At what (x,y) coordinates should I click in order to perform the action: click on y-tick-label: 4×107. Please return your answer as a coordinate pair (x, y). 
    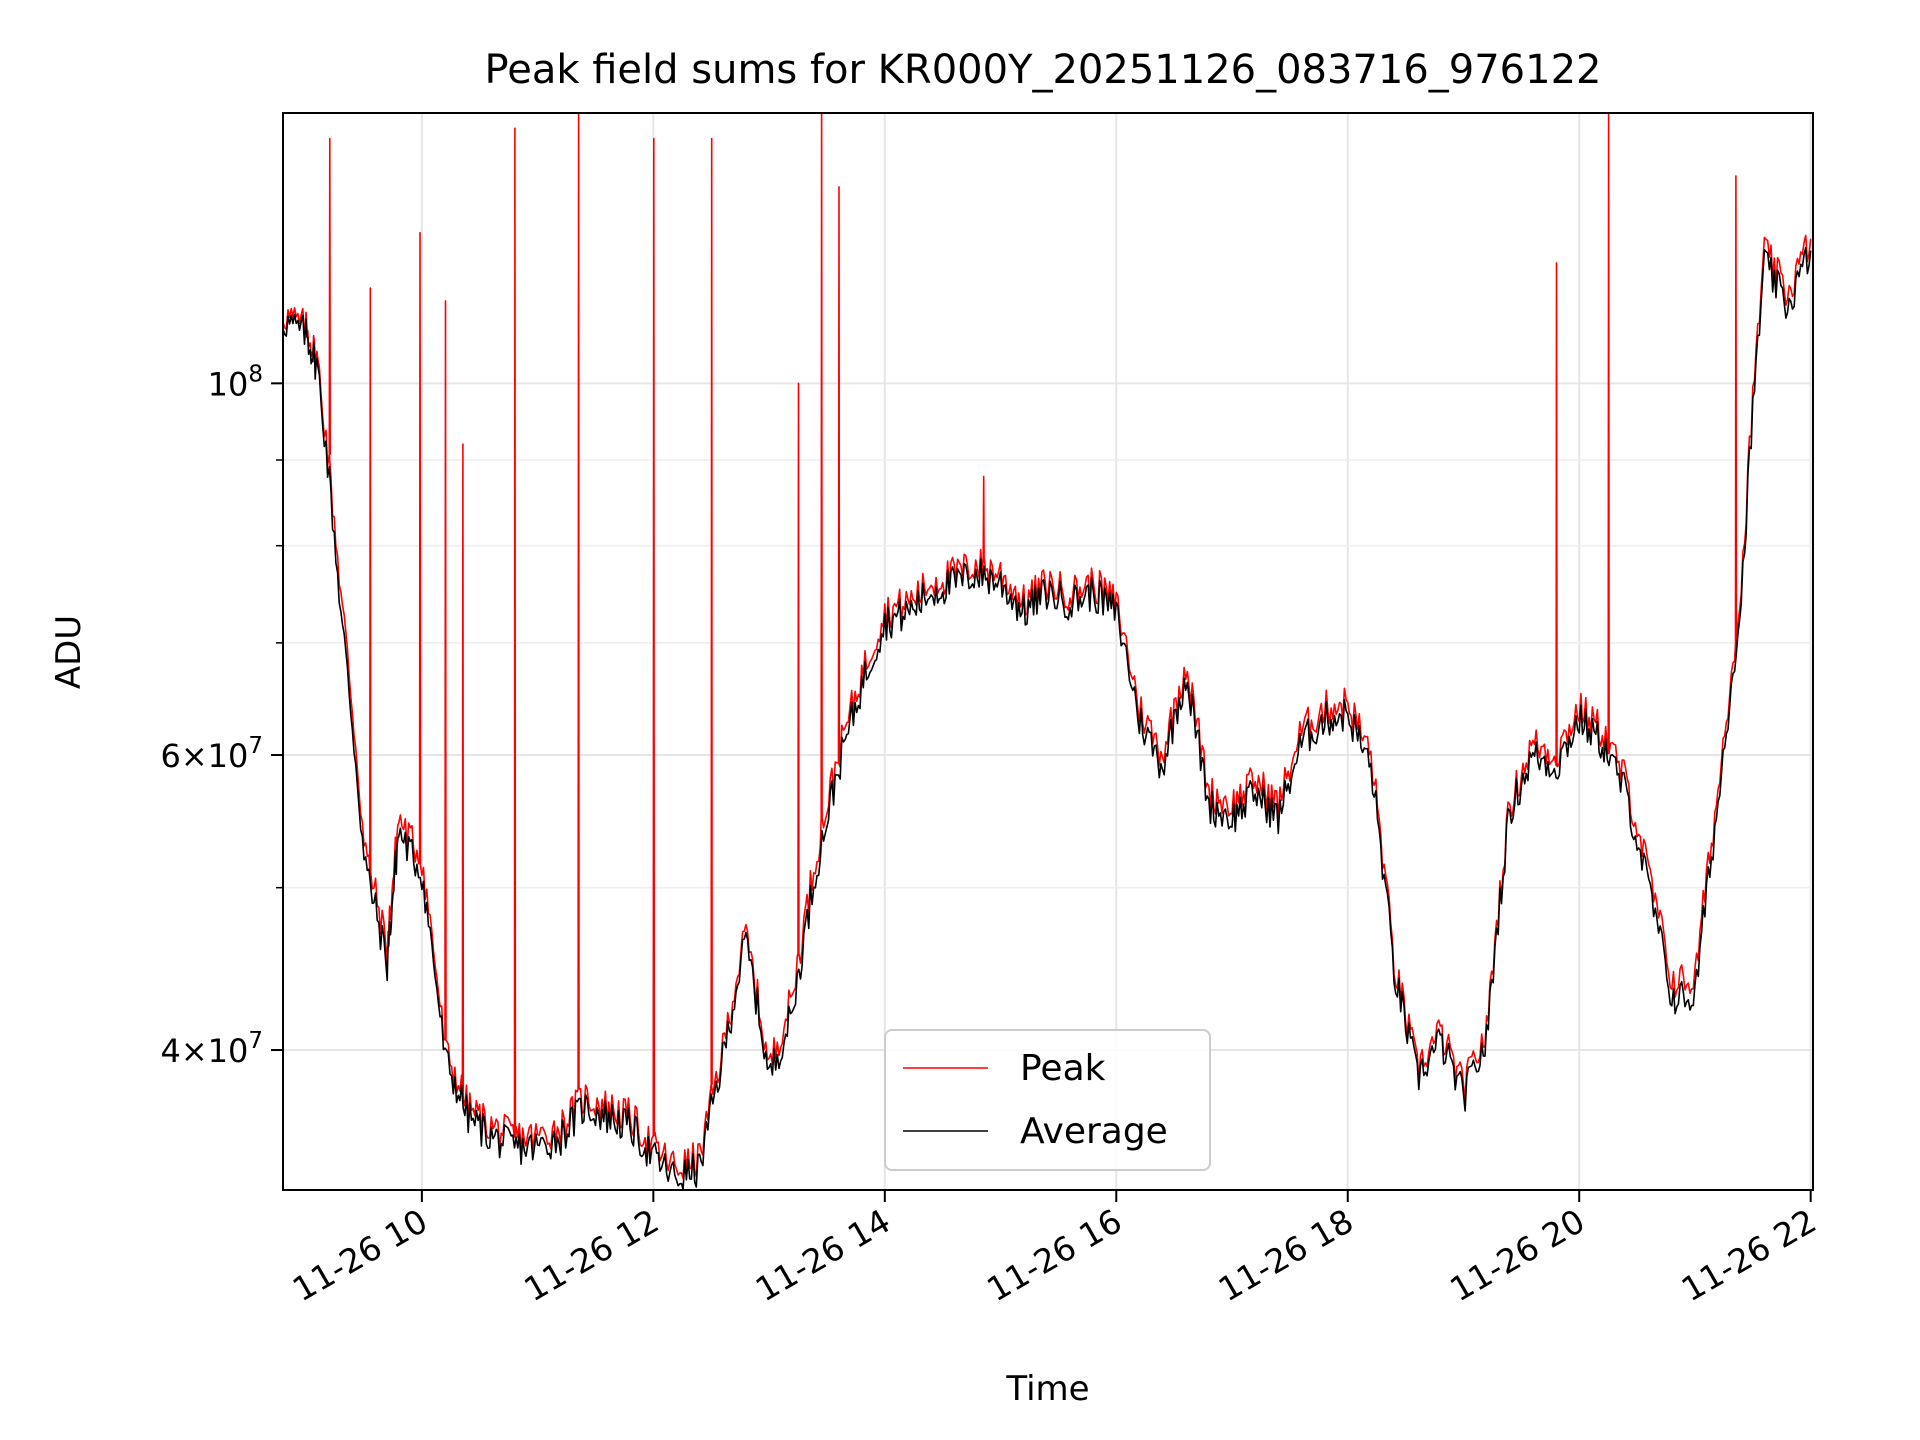
    Looking at the image, I should click on (211, 1049).